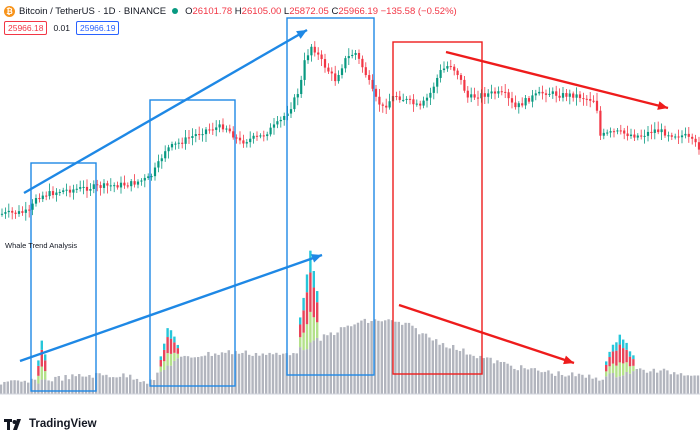  Describe the element at coordinates (50, 424) in the screenshot. I see `tradingview-logo: TradingView` at that location.